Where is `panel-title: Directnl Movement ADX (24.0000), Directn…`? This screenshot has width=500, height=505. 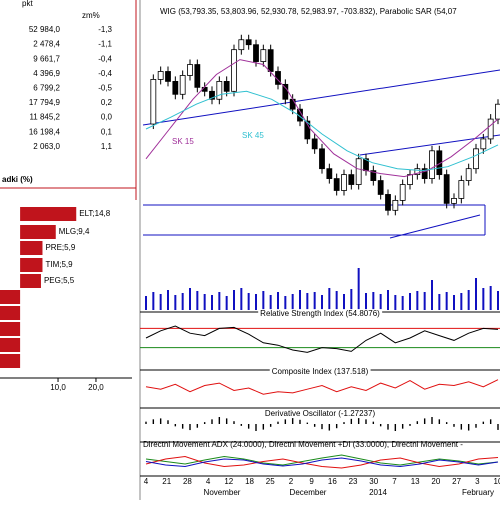 panel-title: Directnl Movement ADX (24.0000), Directn… is located at coordinates (303, 444).